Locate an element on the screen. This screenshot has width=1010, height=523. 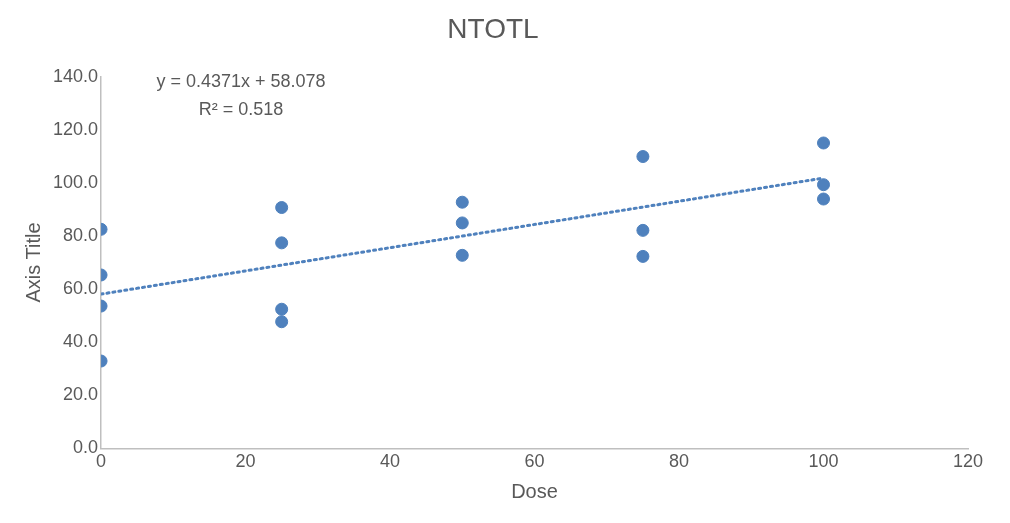
y-tick-label: 100.0 is located at coordinates (76, 181).